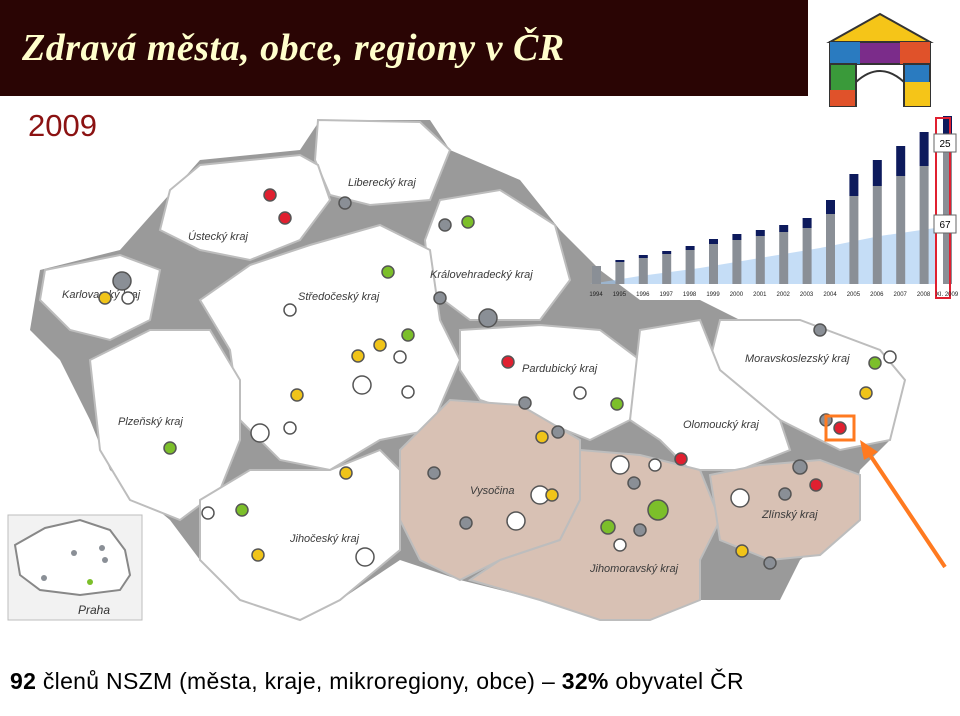 This screenshot has width=960, height=716. I want to click on marker-red-highlighted, so click(840, 428).